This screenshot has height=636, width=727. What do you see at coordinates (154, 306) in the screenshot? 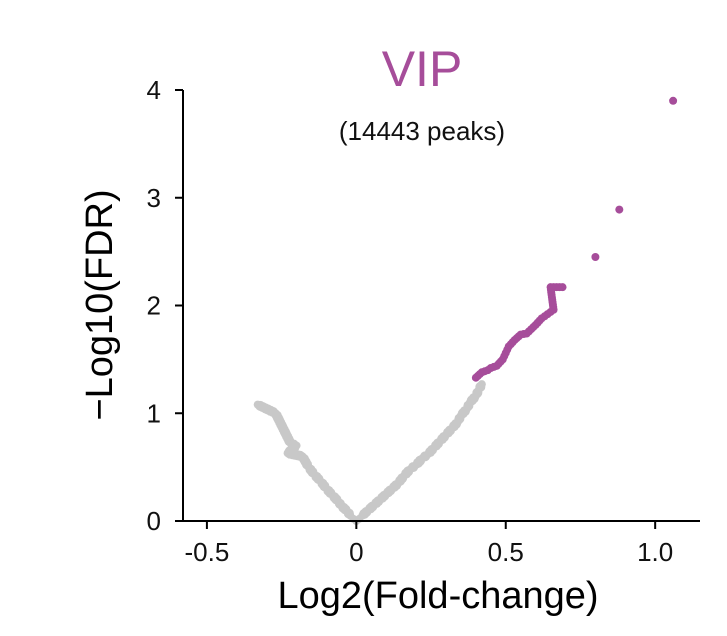
I see `y-tick-label: 2` at bounding box center [154, 306].